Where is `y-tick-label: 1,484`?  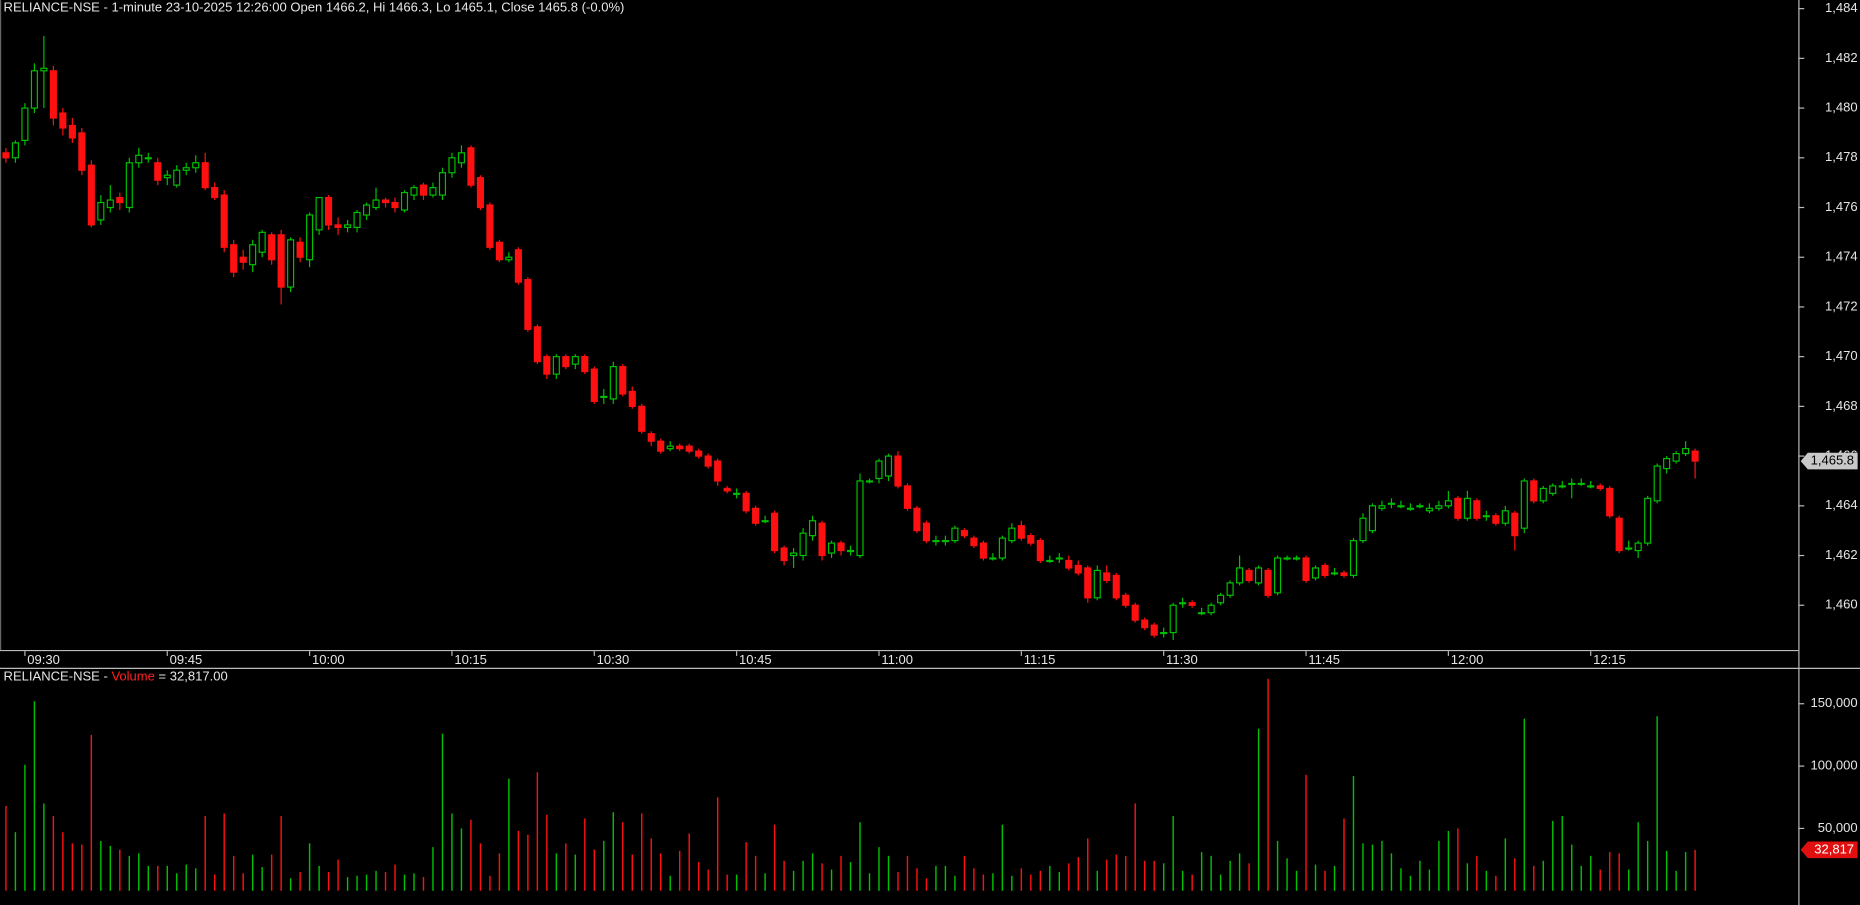 y-tick-label: 1,484 is located at coordinates (1841, 7).